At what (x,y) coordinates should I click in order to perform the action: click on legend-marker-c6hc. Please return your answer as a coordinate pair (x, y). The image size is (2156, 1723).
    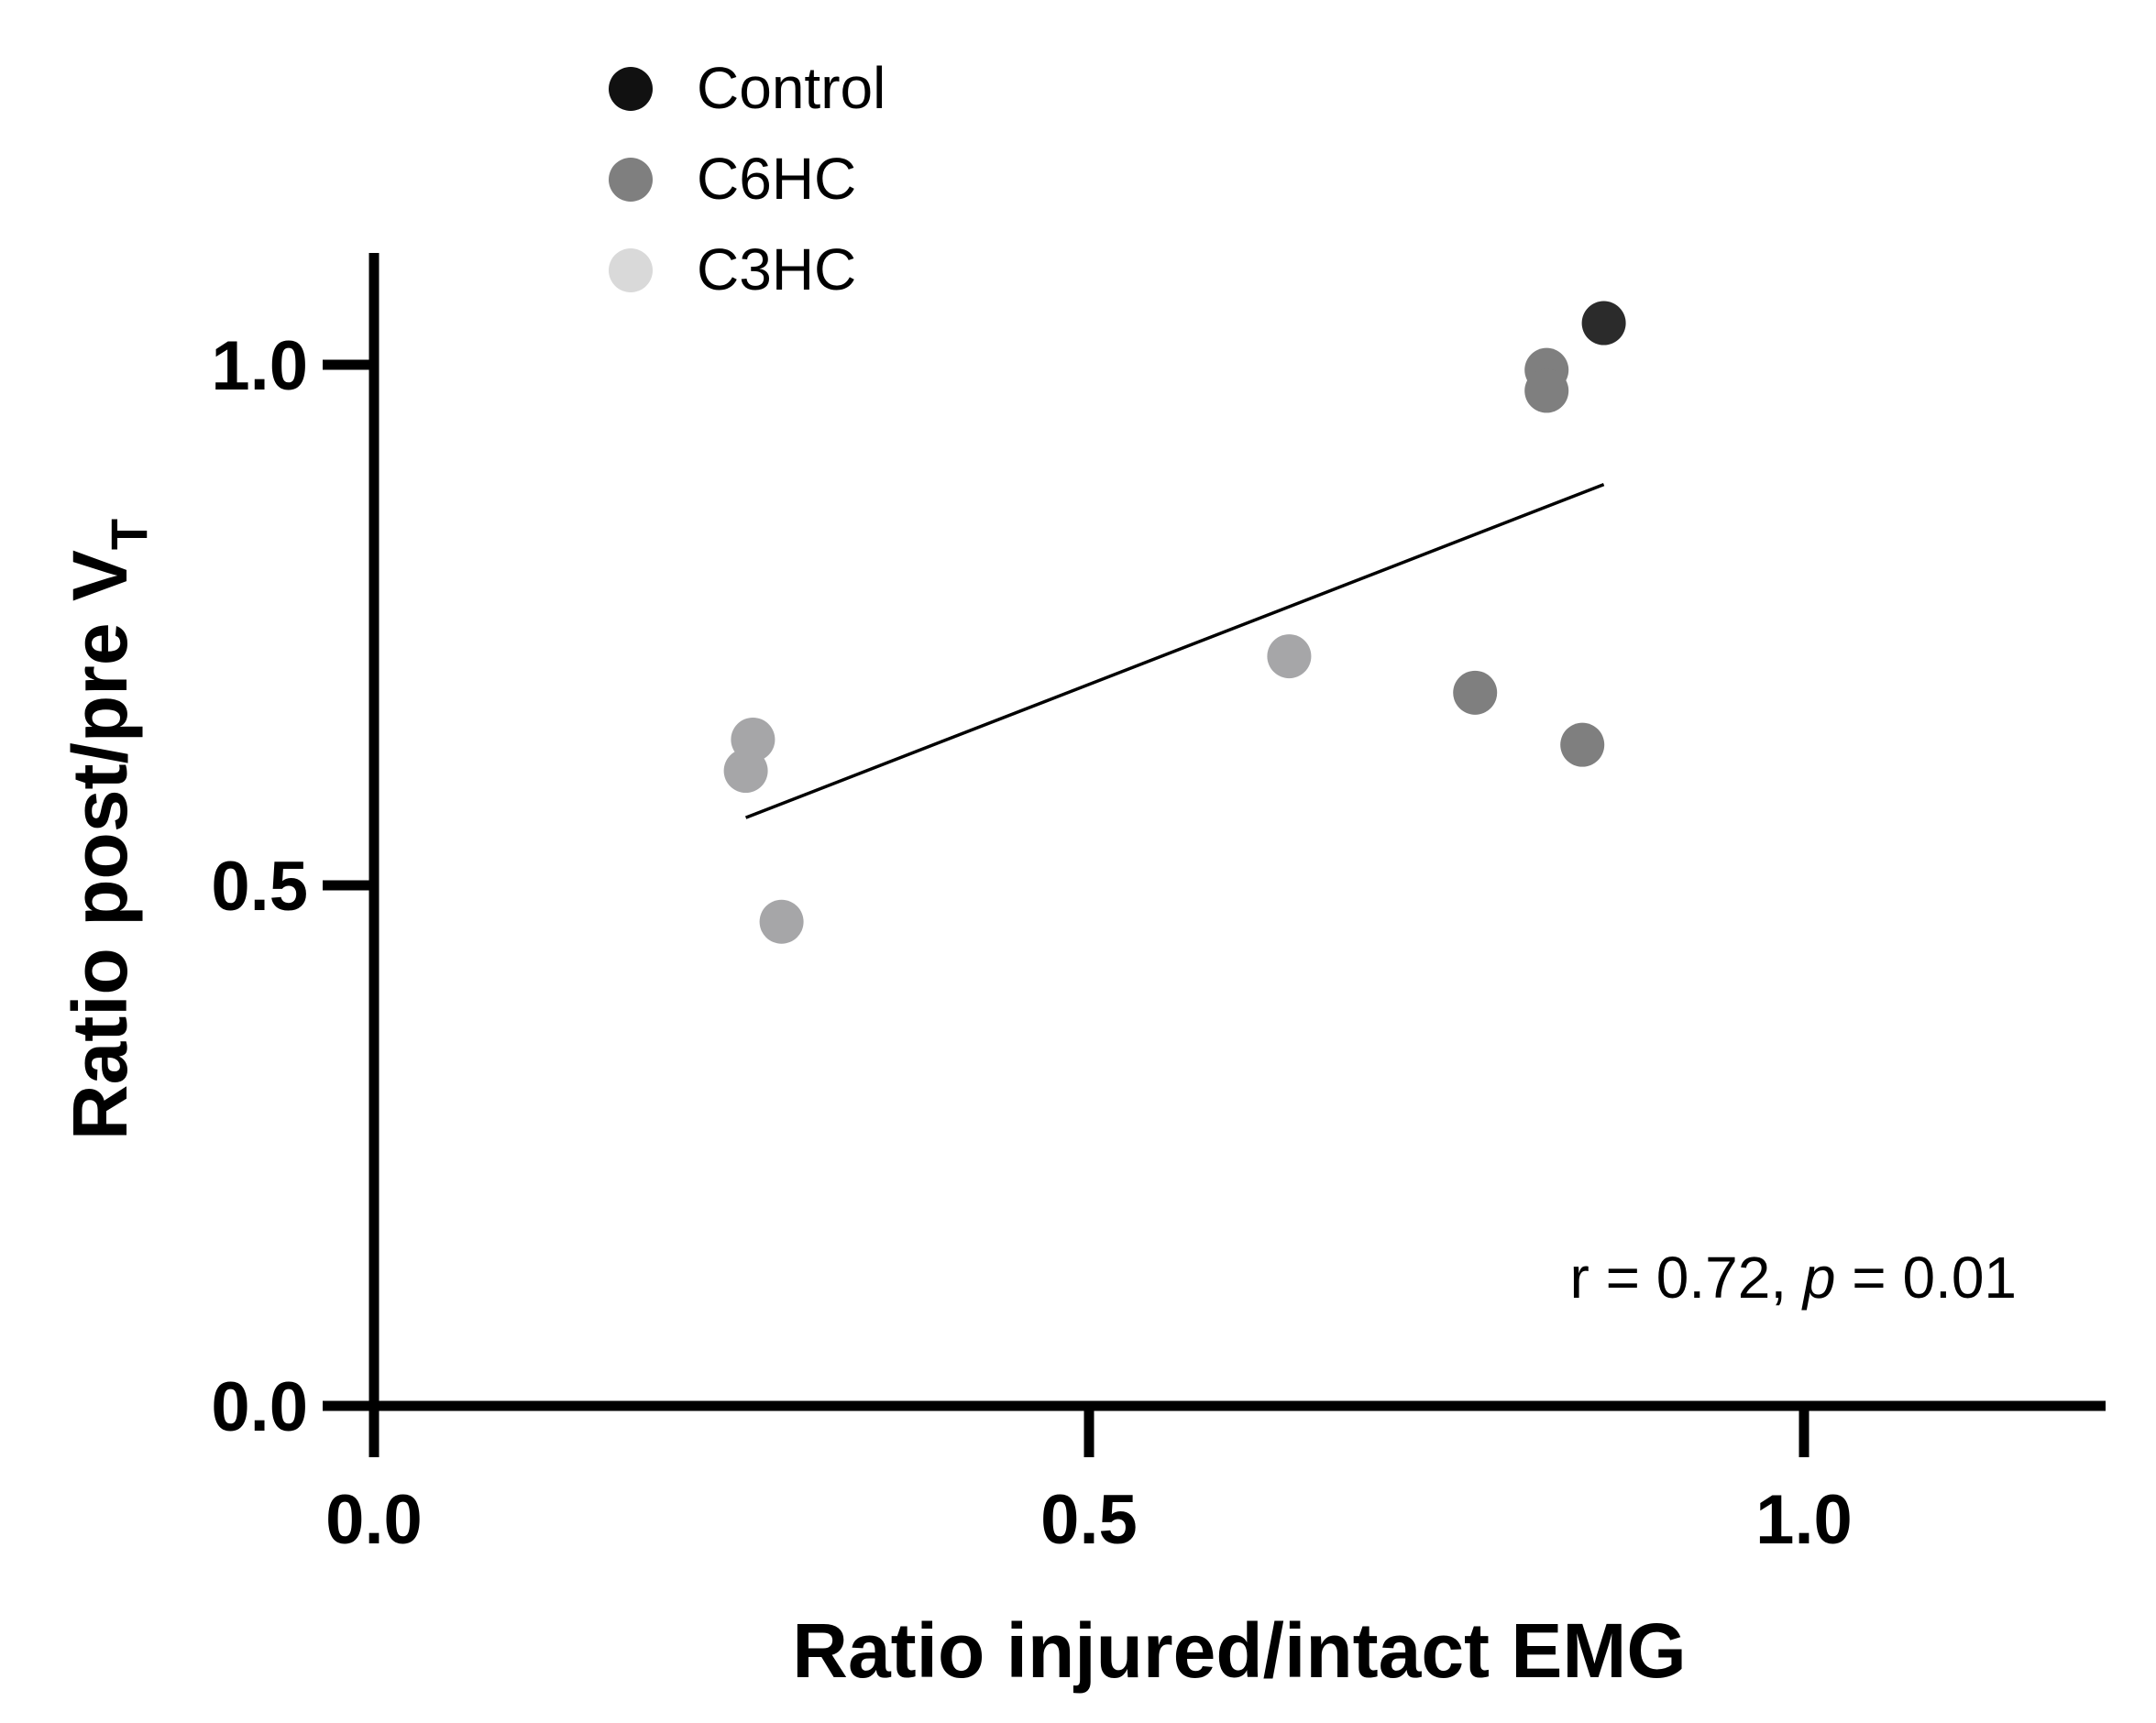
    Looking at the image, I should click on (631, 180).